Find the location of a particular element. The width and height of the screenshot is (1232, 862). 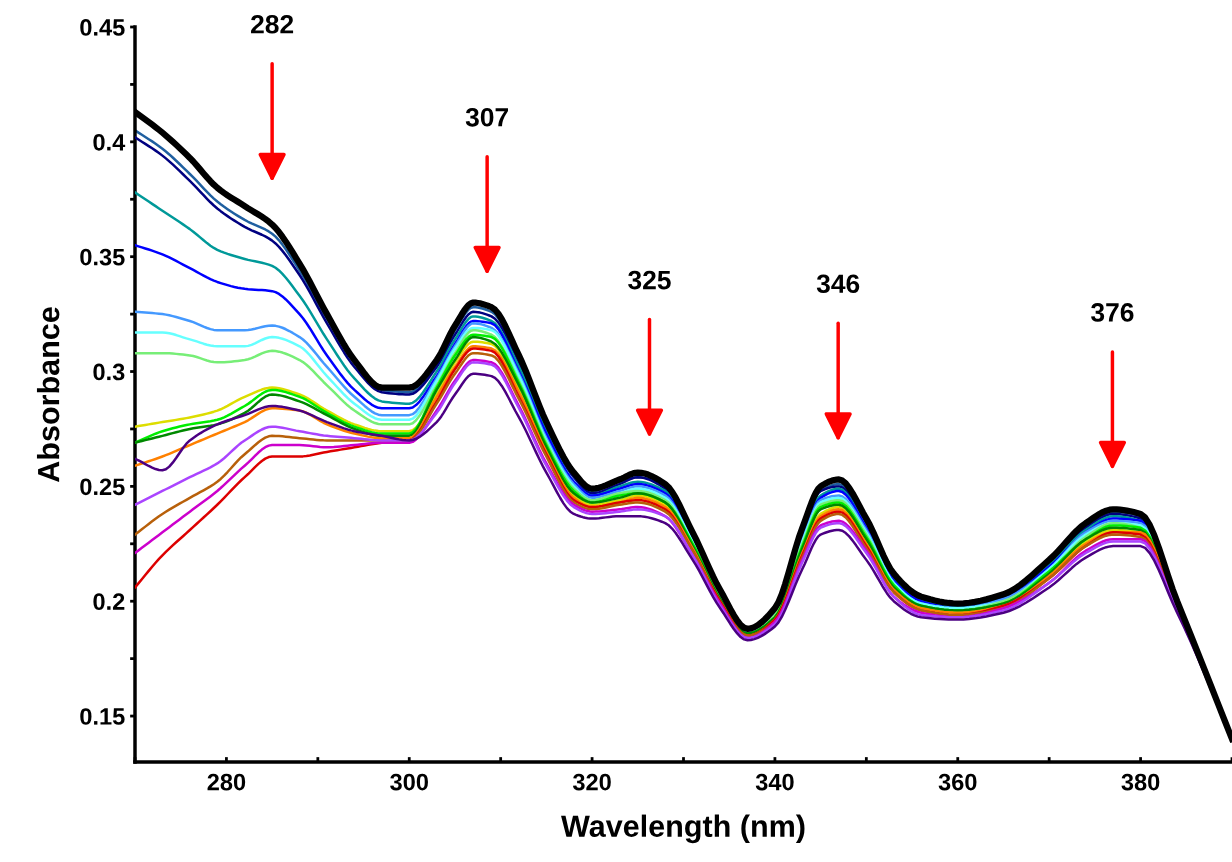

annotation: 346 is located at coordinates (838, 284).